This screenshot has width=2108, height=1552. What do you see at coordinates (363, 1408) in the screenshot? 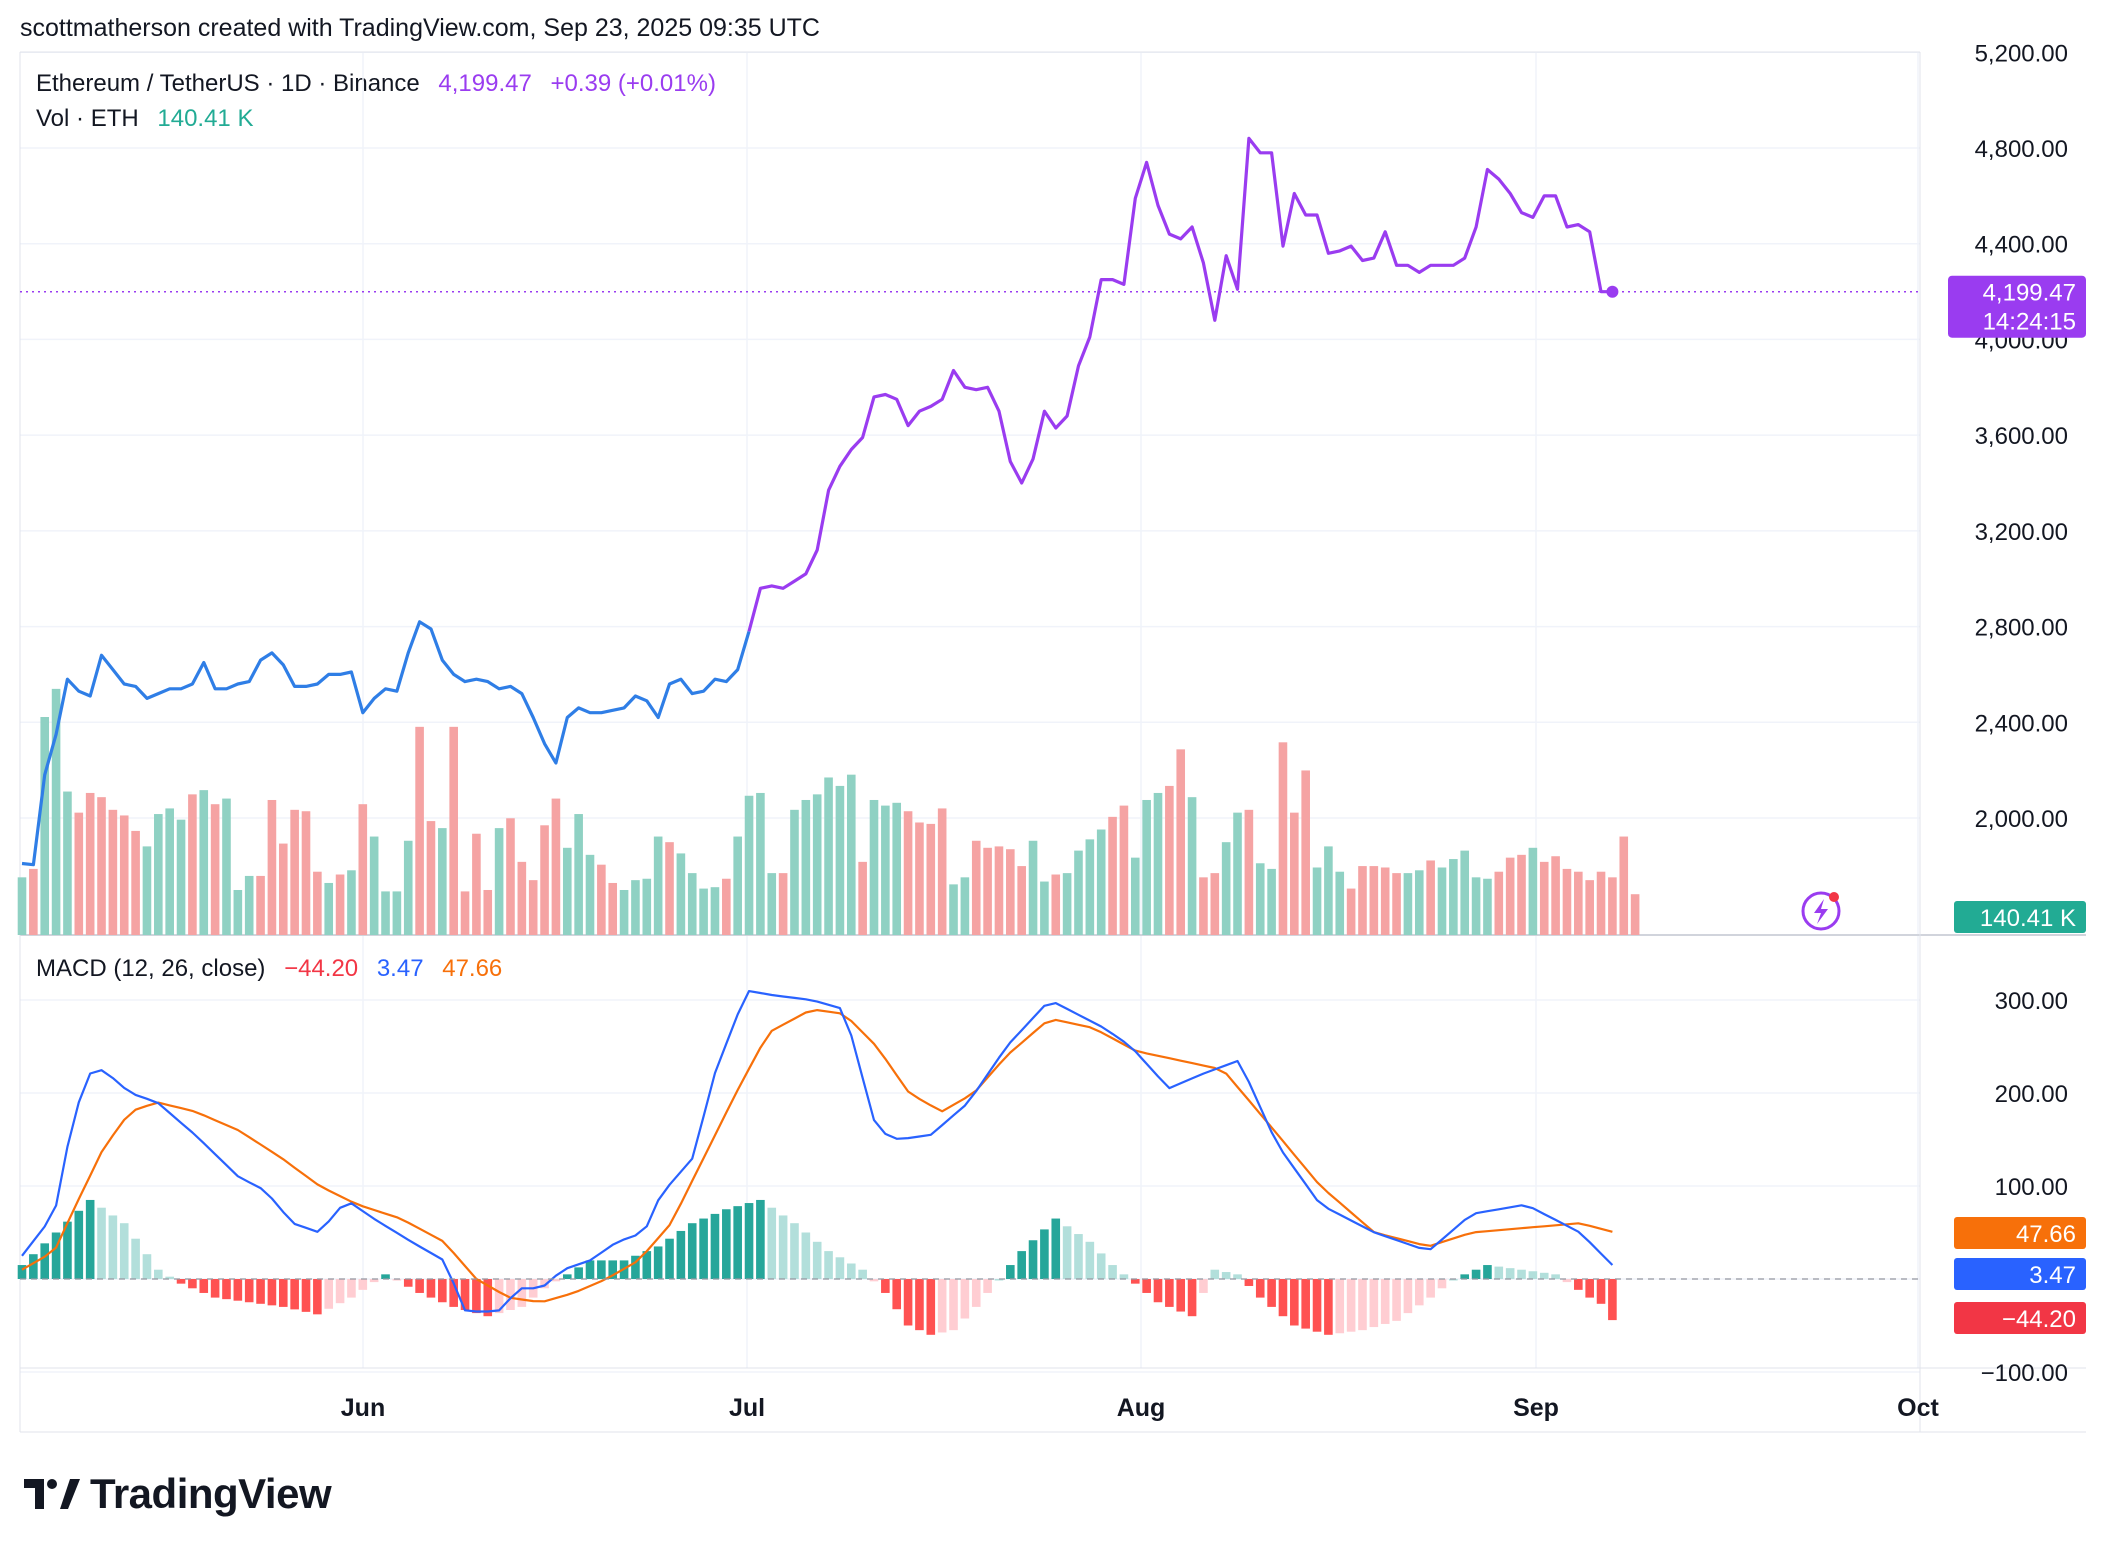
I see `time-tick-label: Jun` at bounding box center [363, 1408].